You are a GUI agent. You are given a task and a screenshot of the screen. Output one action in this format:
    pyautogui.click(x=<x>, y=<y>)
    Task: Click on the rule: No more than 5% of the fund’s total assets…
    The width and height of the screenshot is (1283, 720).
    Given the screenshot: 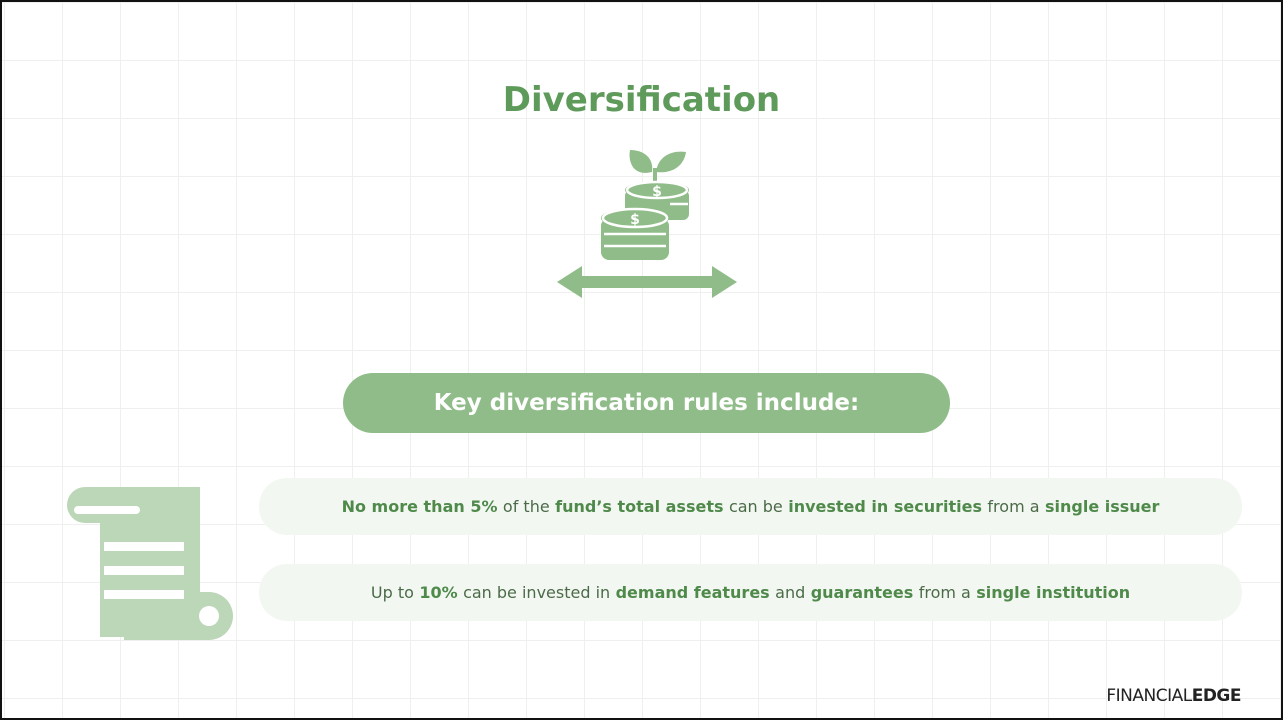 What is the action you would take?
    pyautogui.click(x=750, y=506)
    